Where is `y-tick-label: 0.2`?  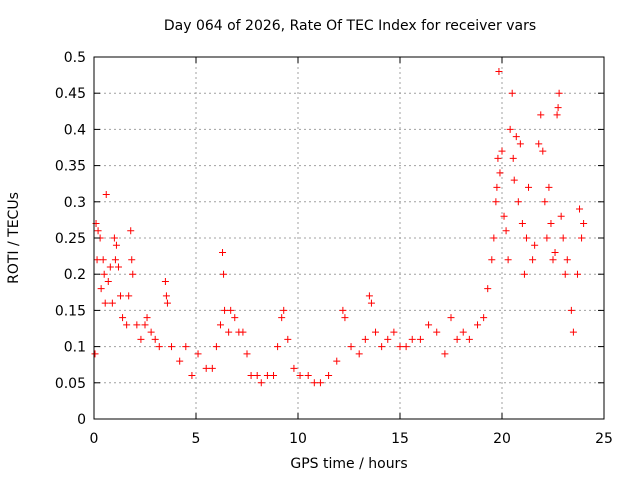 y-tick-label: 0.2 is located at coordinates (75, 275).